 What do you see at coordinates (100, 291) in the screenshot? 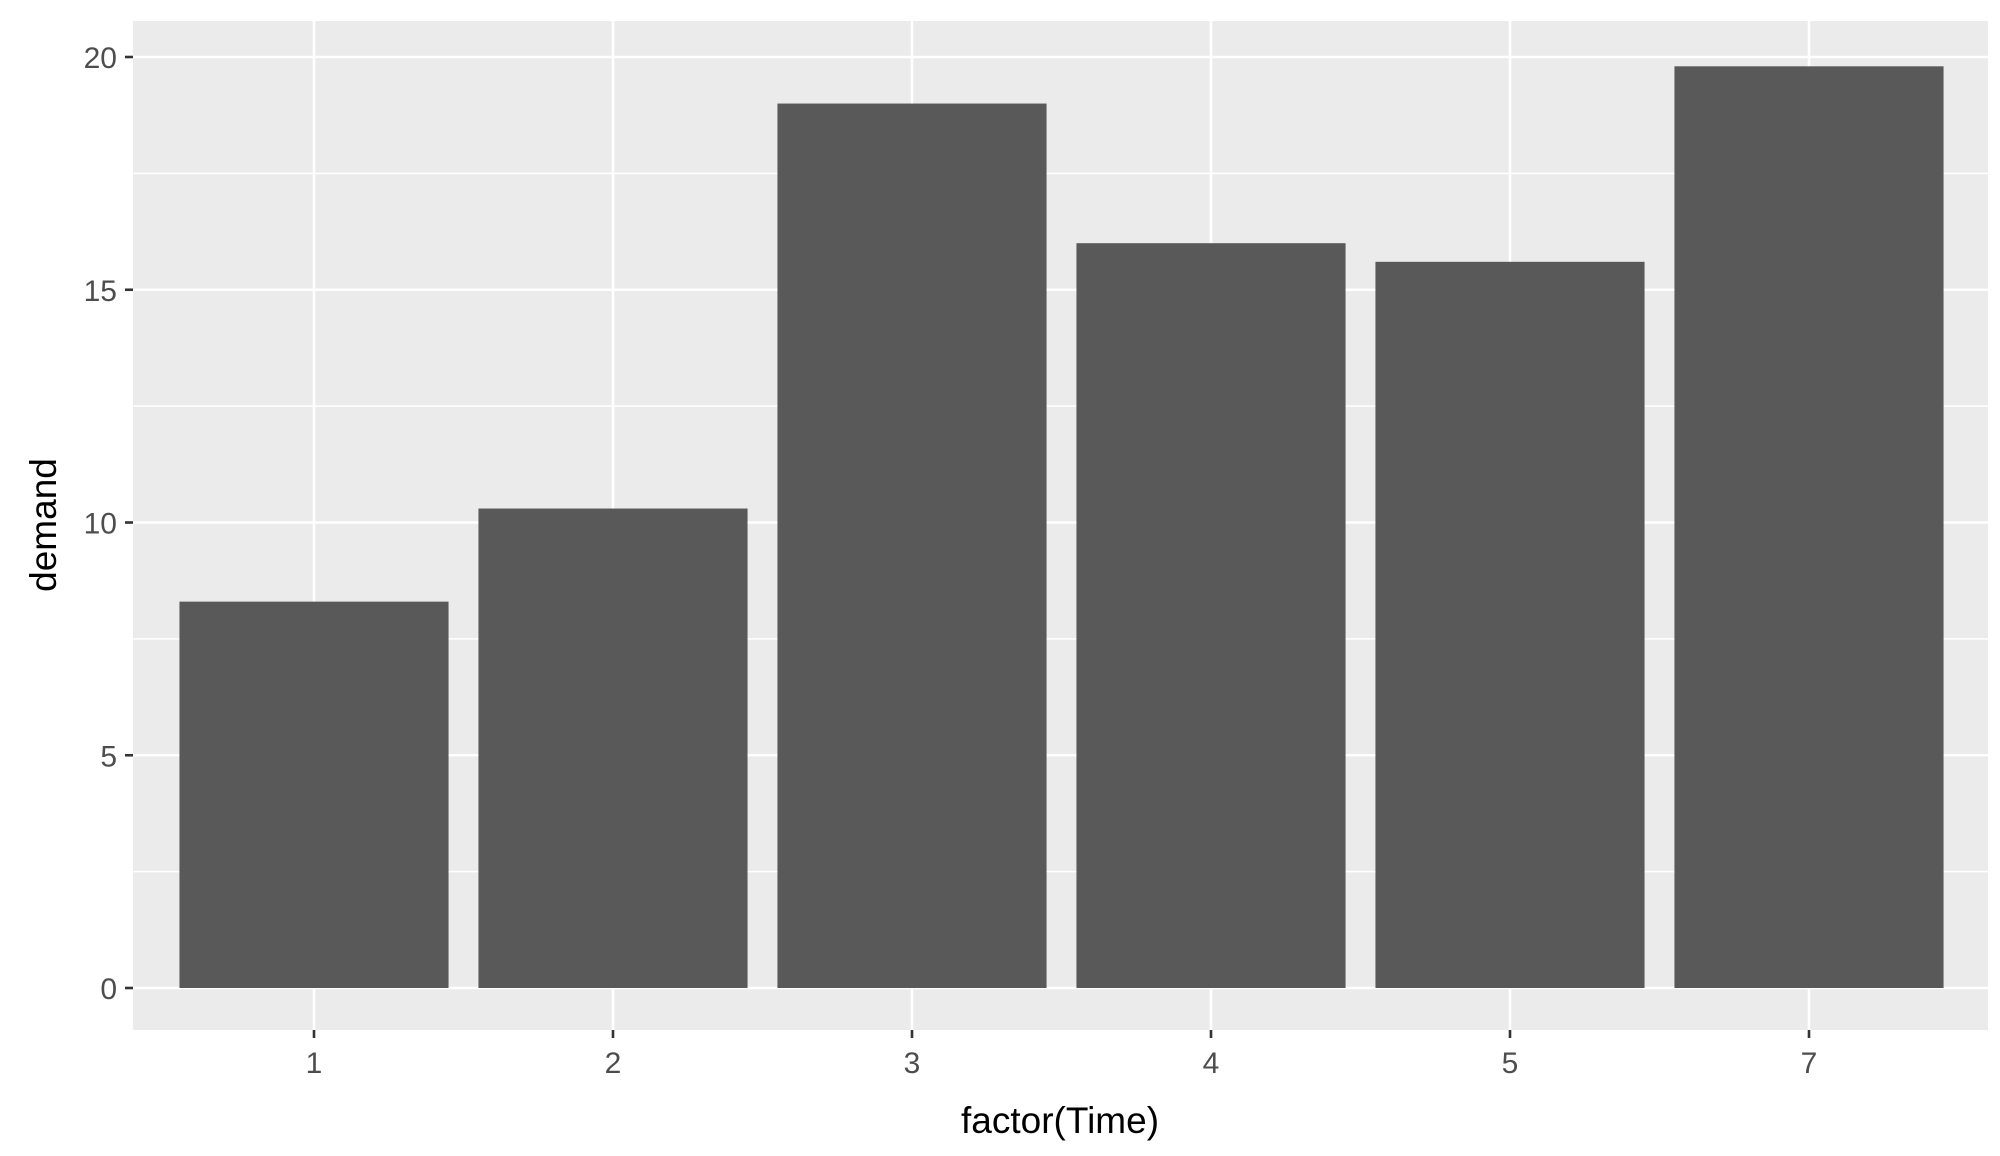
I see `y-tick-label: 15` at bounding box center [100, 291].